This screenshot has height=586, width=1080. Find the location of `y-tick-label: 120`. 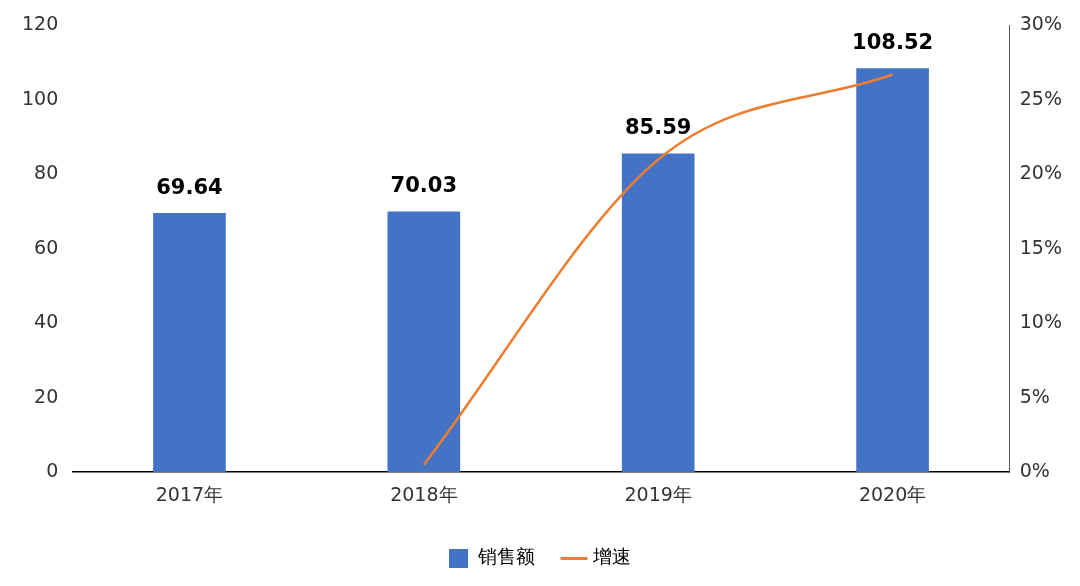

y-tick-label: 120 is located at coordinates (40, 23).